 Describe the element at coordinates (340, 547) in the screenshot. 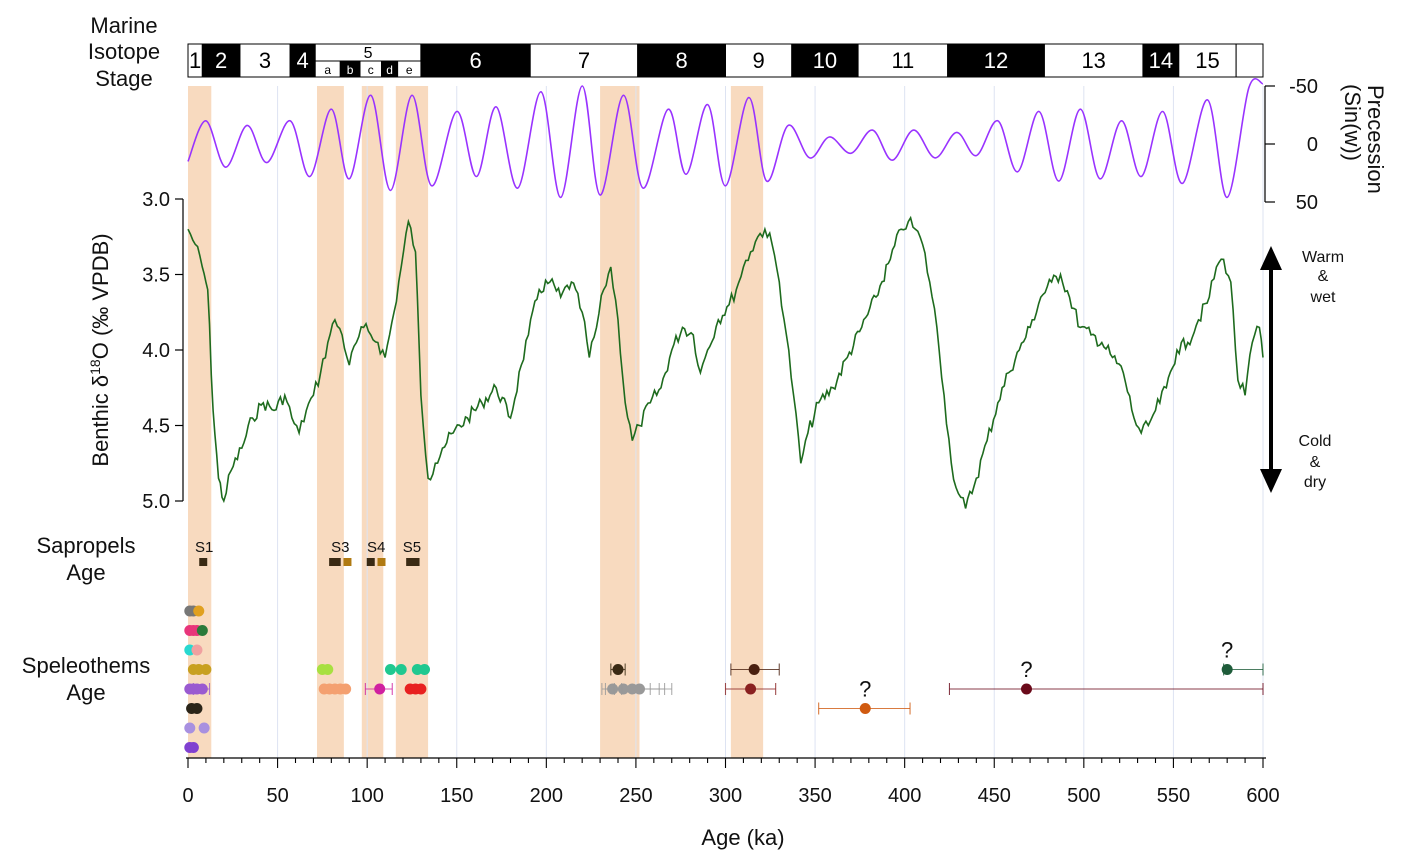

I see `sapropel-label-S3: S3` at that location.